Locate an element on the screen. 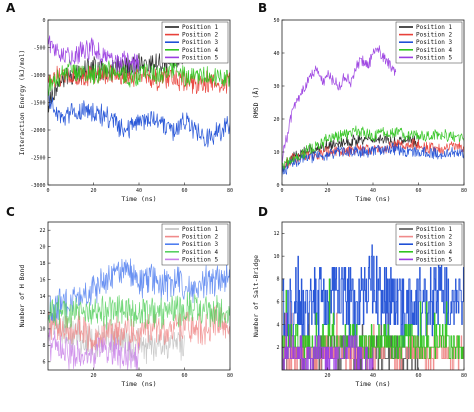  panel-letter: B is located at coordinates (262, 8).